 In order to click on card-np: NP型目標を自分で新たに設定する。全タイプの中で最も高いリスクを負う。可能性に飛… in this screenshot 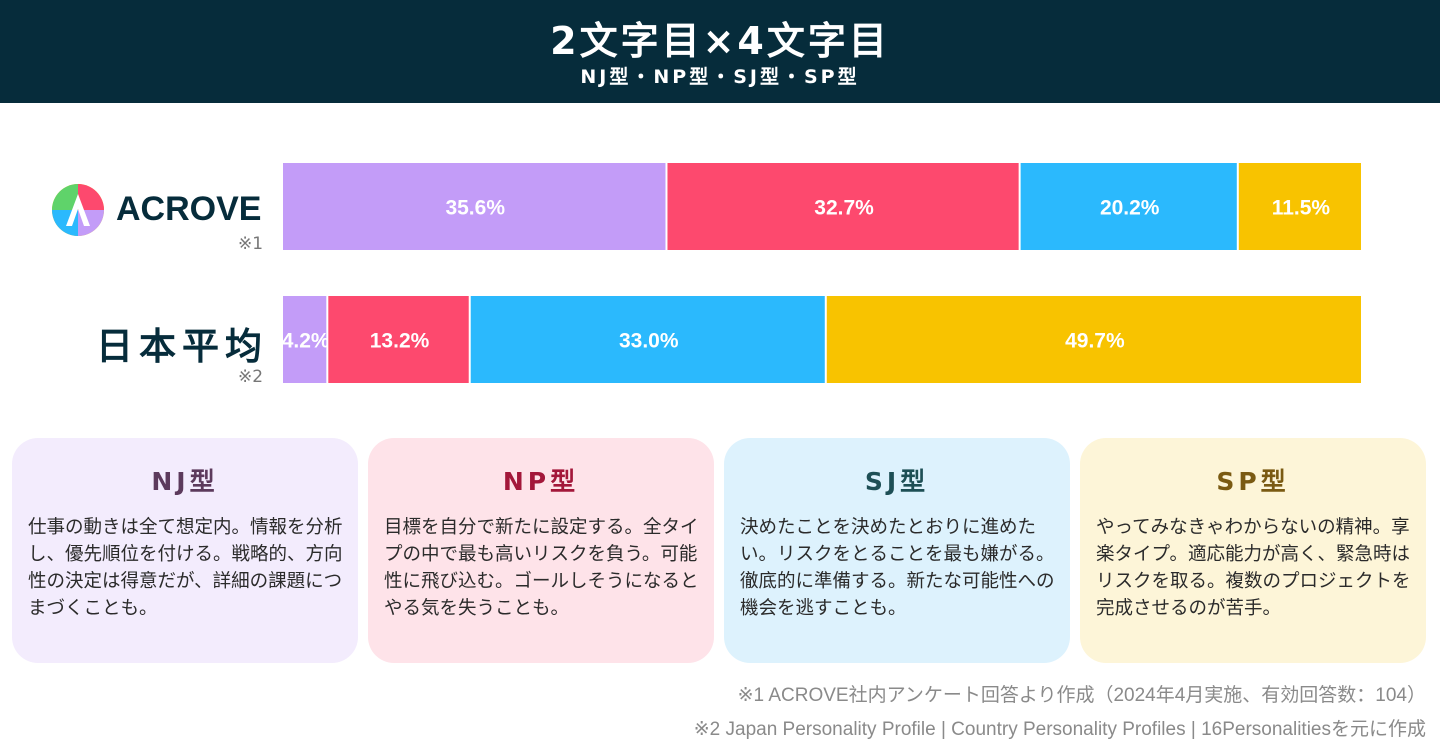, I will do `click(541, 550)`.